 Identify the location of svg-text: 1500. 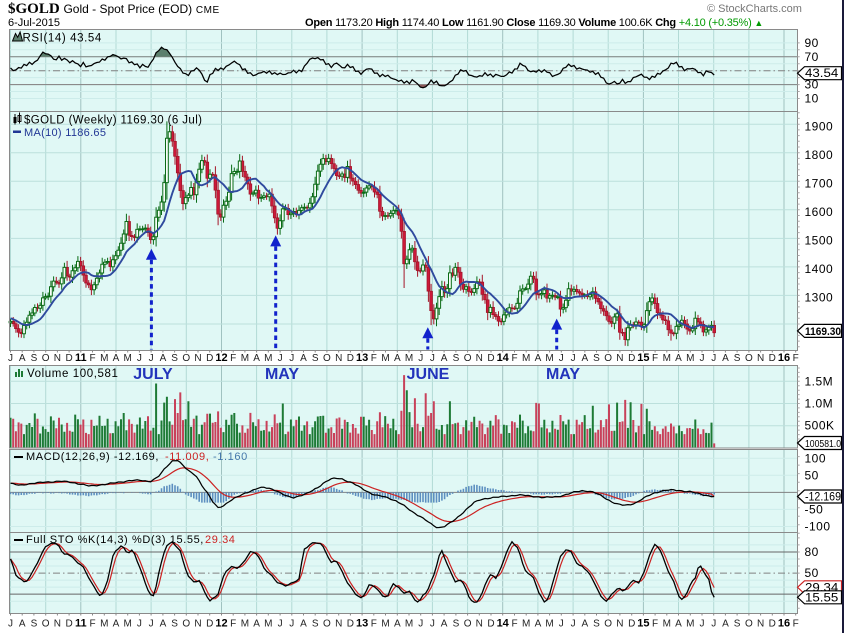
(819, 241).